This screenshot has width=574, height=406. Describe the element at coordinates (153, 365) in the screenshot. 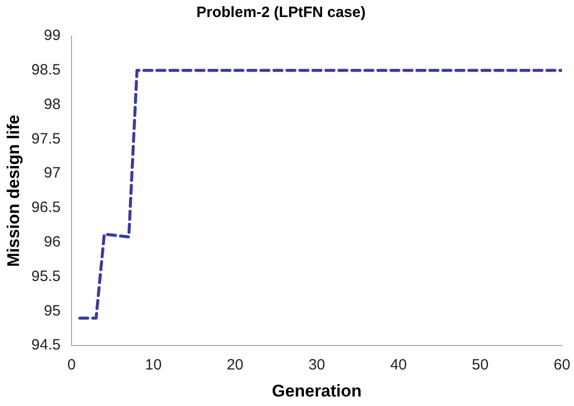

I see `x-tick-label: 10` at that location.